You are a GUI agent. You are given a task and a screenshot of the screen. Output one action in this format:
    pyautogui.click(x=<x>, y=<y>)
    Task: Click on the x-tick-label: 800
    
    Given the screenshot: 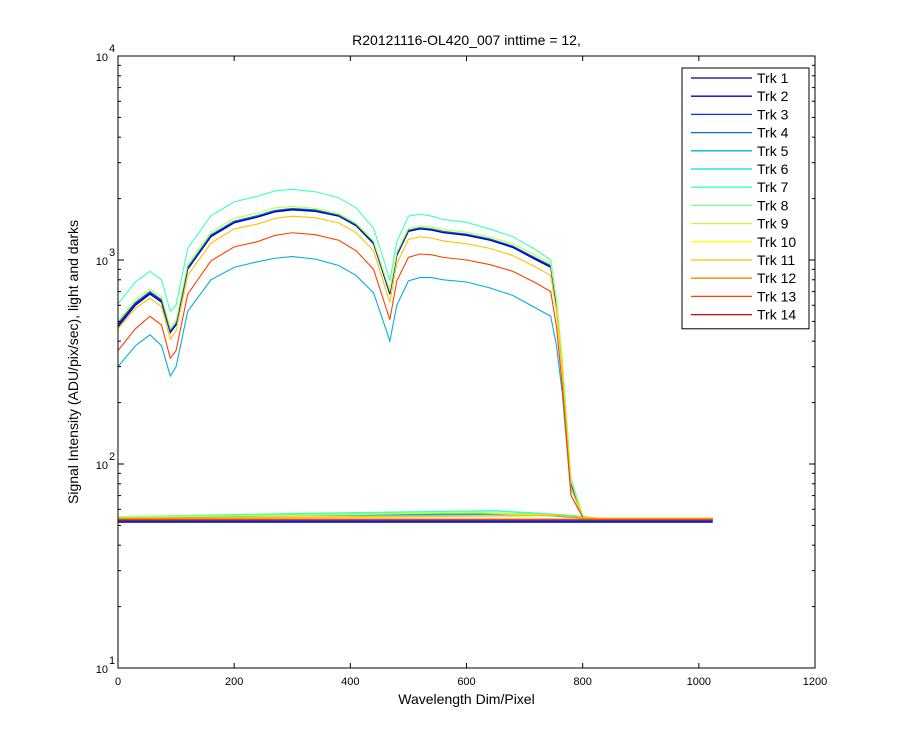 What is the action you would take?
    pyautogui.click(x=582, y=682)
    